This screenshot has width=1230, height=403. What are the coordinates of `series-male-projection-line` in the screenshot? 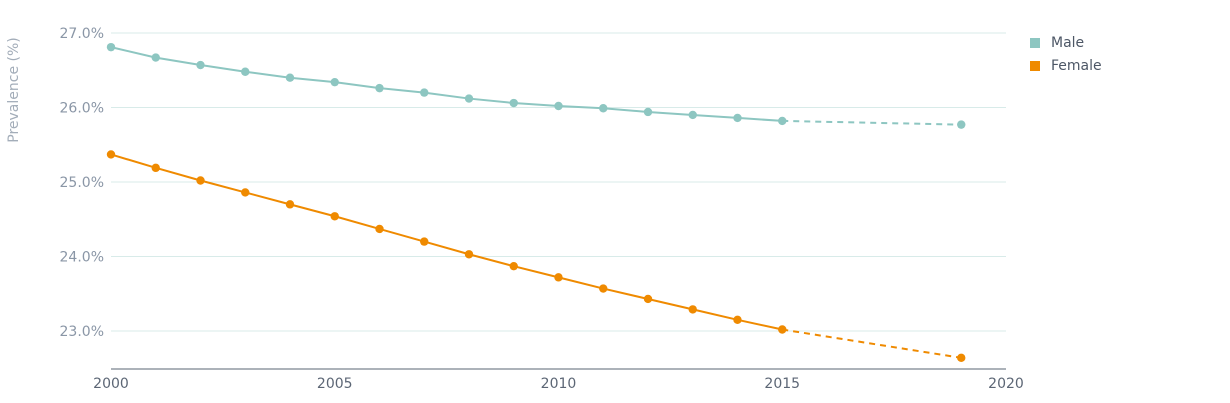 It's located at (872, 122).